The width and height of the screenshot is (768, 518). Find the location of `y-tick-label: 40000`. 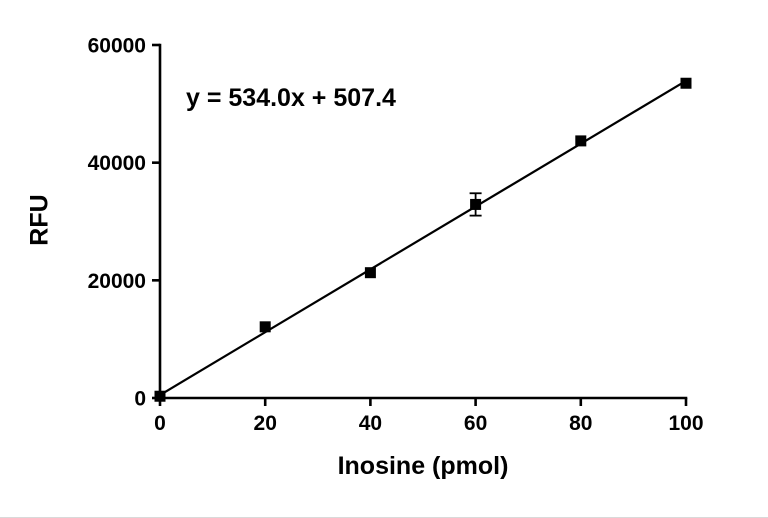

y-tick-label: 40000 is located at coordinates (117, 163).